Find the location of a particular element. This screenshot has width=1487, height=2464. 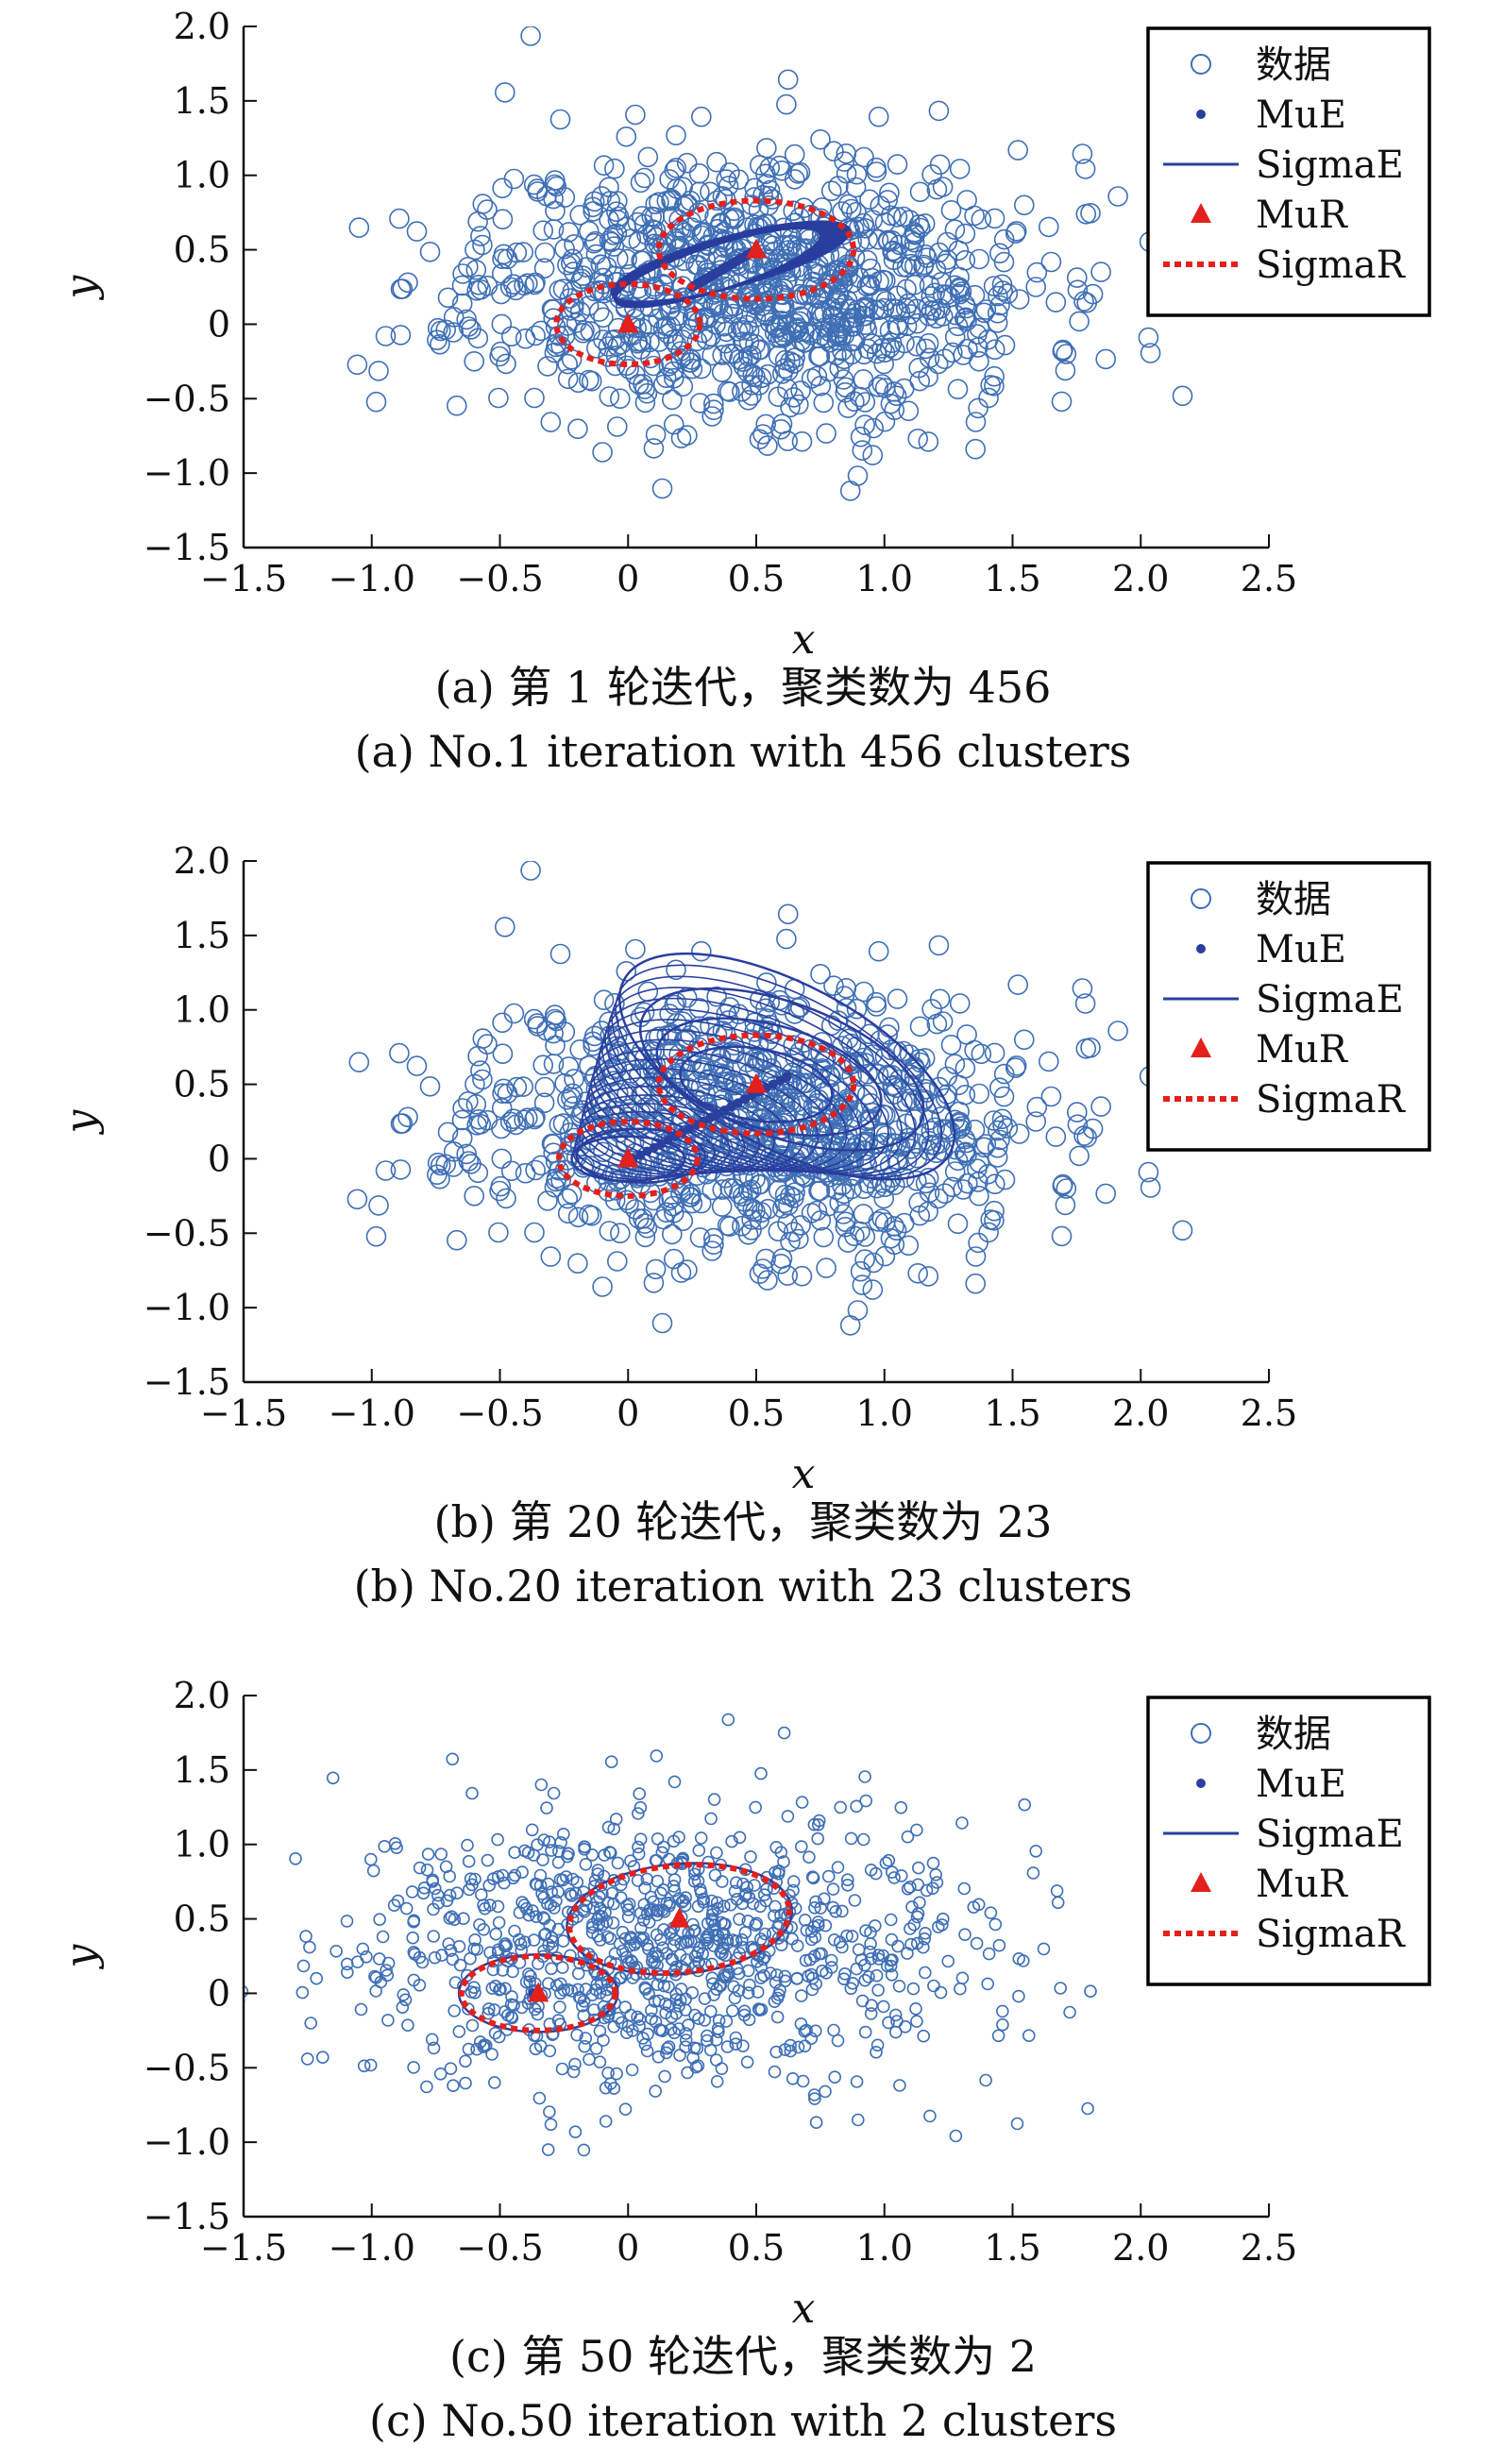

sigma-r-ellipses is located at coordinates (705, 282).